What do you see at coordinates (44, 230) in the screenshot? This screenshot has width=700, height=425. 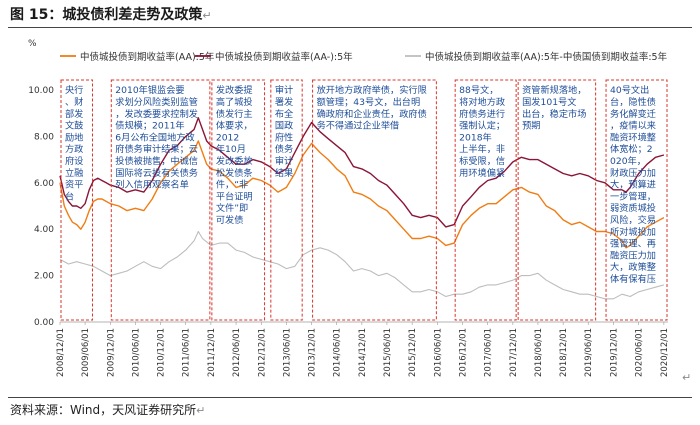 I see `y-tick-label: 4.00` at bounding box center [44, 230].